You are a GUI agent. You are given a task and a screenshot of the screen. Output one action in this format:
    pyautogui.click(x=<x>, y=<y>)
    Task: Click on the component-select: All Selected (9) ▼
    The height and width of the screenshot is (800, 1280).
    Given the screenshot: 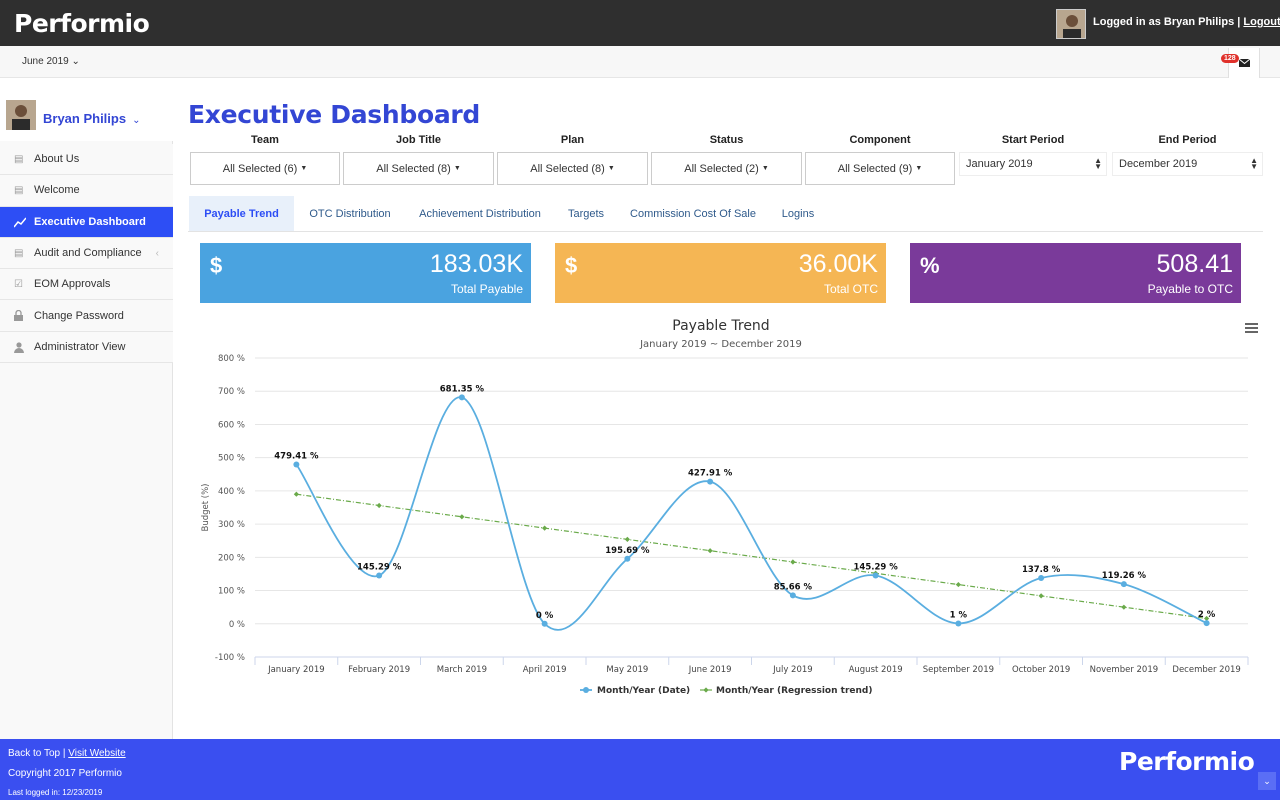 What is the action you would take?
    pyautogui.click(x=880, y=168)
    